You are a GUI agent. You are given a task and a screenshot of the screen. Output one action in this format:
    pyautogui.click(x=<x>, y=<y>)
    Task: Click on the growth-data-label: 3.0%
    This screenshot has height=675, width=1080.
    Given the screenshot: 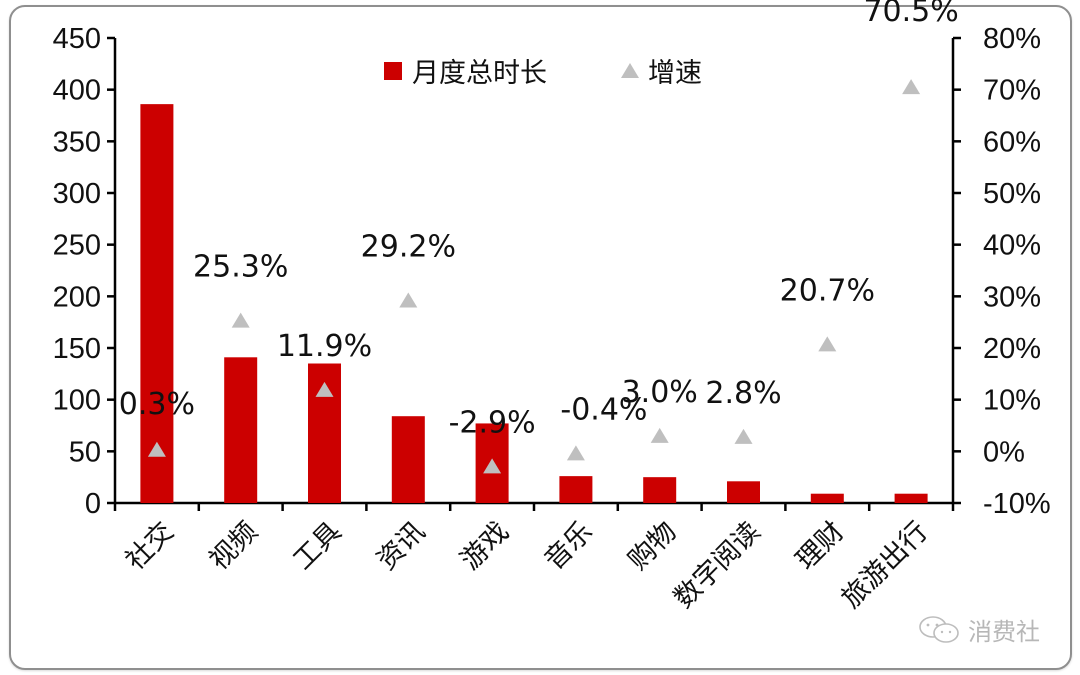 What is the action you would take?
    pyautogui.click(x=660, y=392)
    